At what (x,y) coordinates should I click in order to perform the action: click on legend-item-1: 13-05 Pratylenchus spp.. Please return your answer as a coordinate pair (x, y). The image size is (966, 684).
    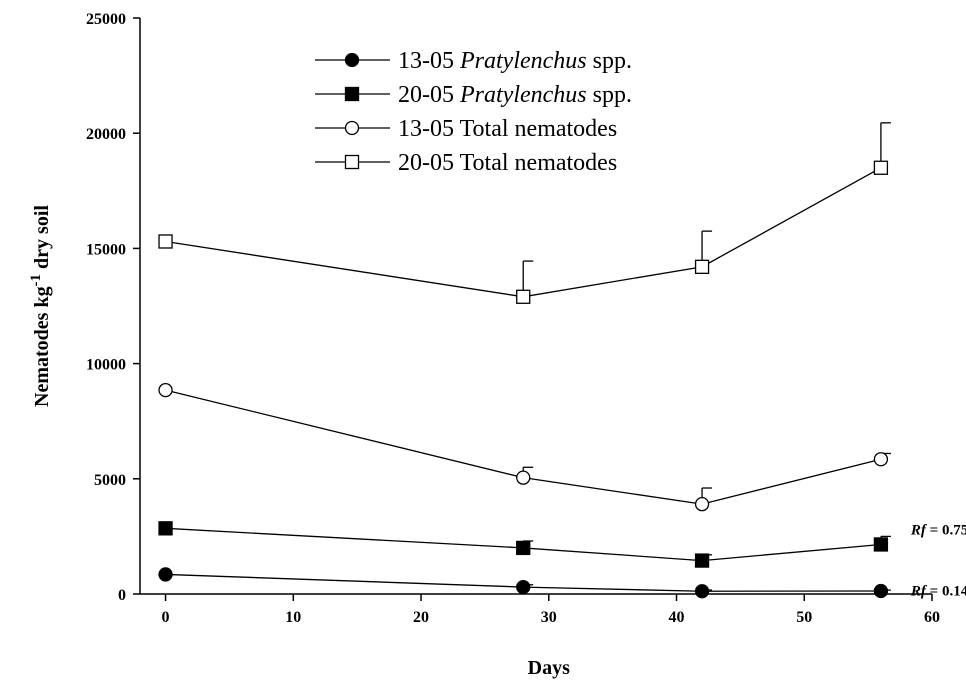
    Looking at the image, I should click on (473, 61).